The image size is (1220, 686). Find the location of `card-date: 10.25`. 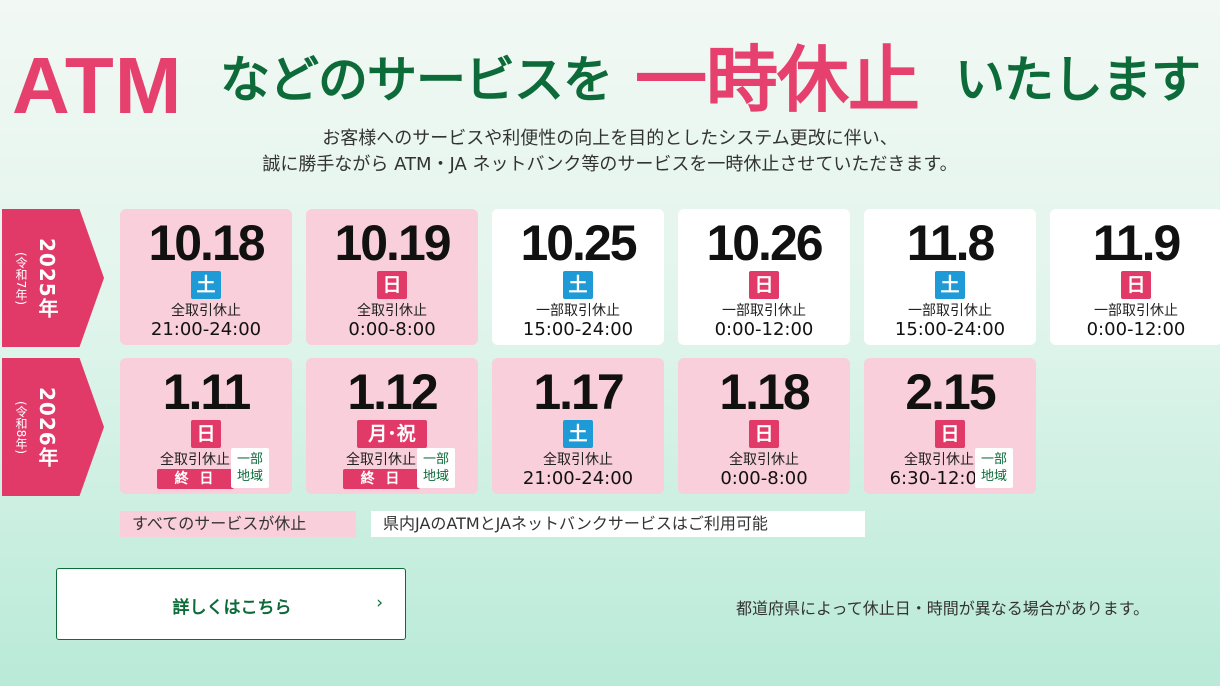

card-date: 10.25 is located at coordinates (578, 243).